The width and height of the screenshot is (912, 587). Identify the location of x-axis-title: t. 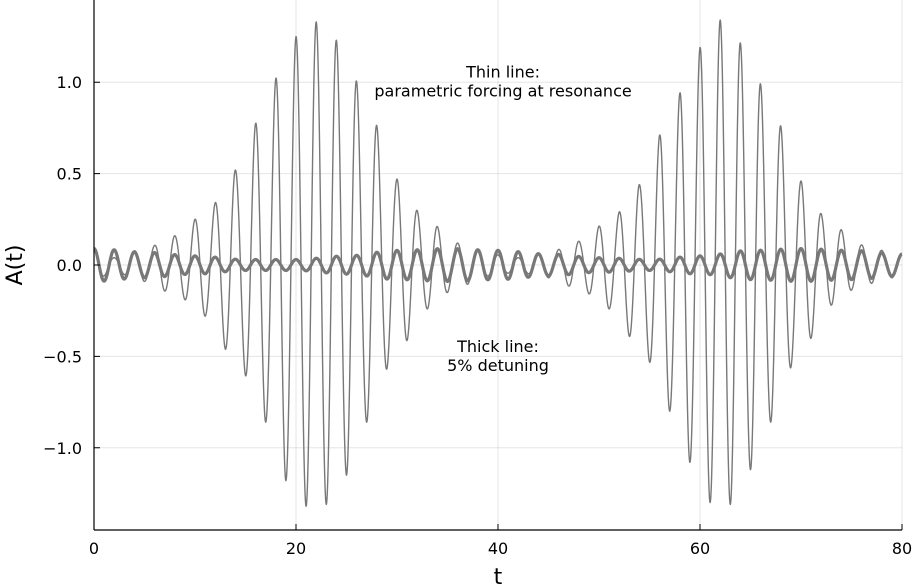
(498, 576).